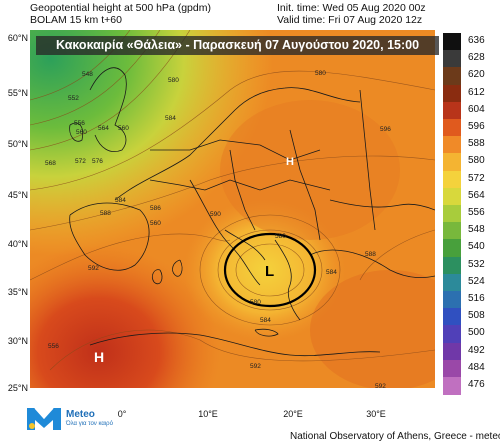  Describe the element at coordinates (120, 8) in the screenshot. I see `product-title: Geopotential height at 500 hPa (gpdm)` at that location.